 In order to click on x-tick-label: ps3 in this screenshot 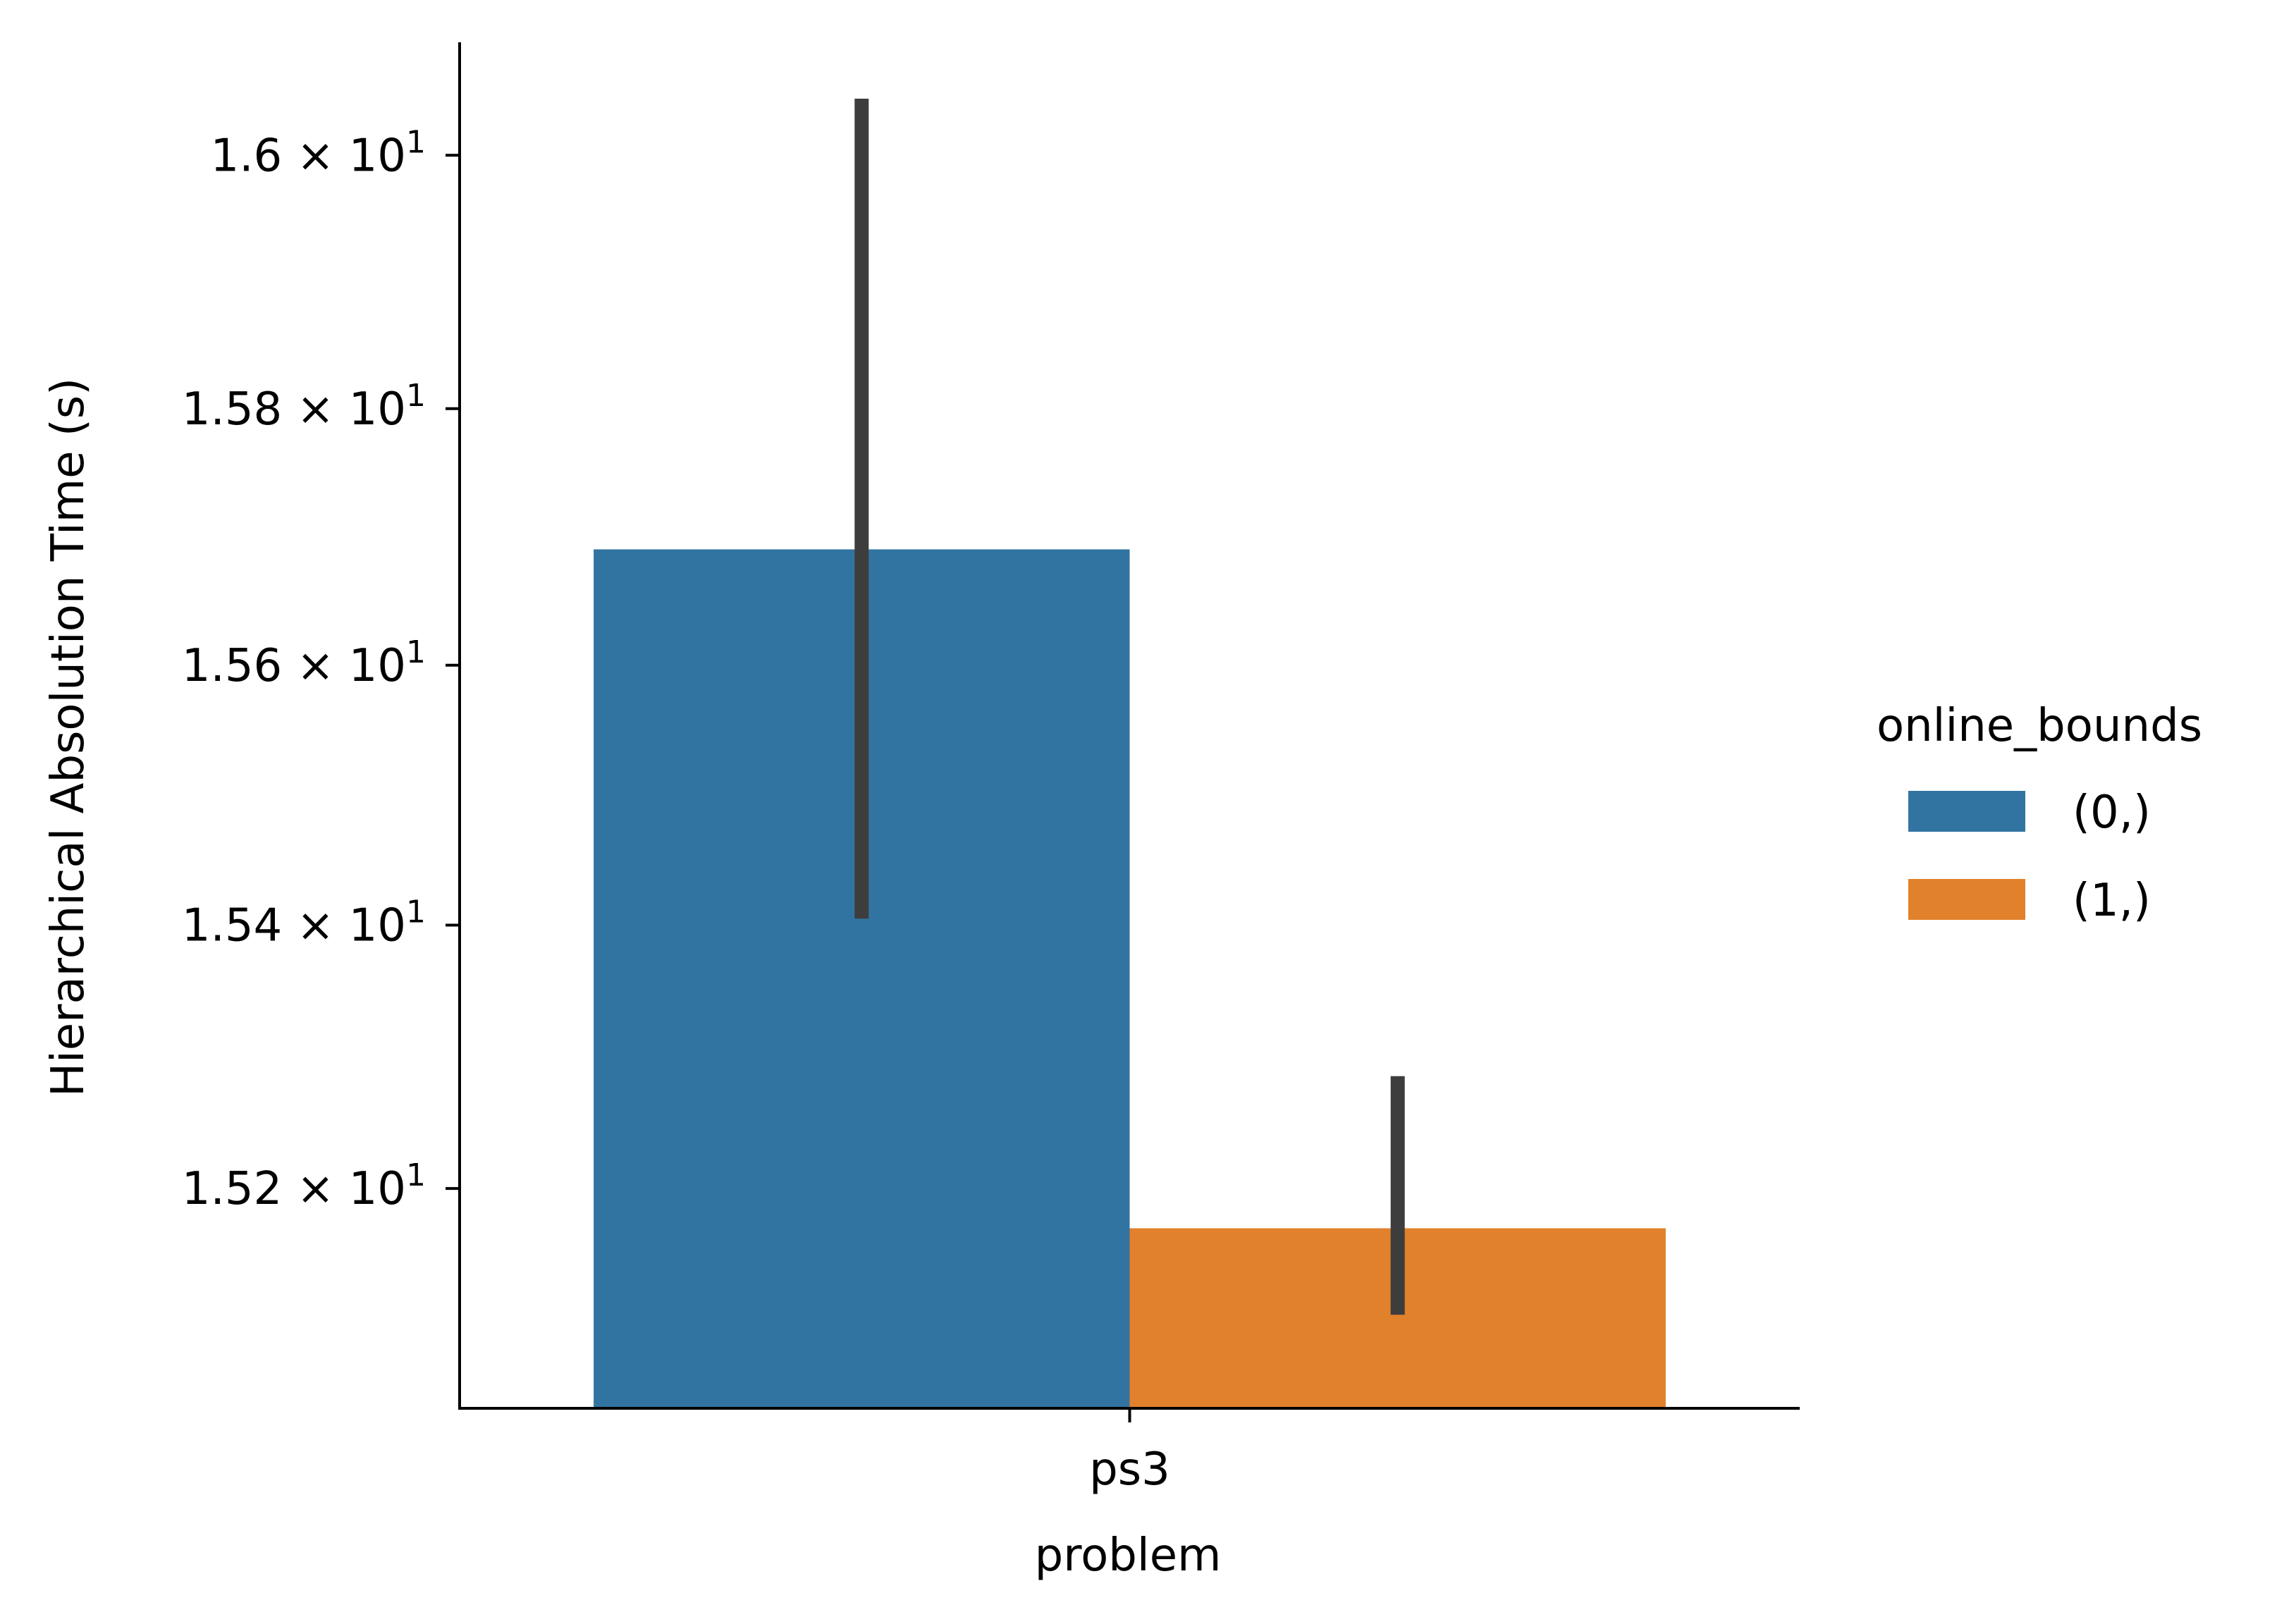, I will do `click(1129, 1470)`.